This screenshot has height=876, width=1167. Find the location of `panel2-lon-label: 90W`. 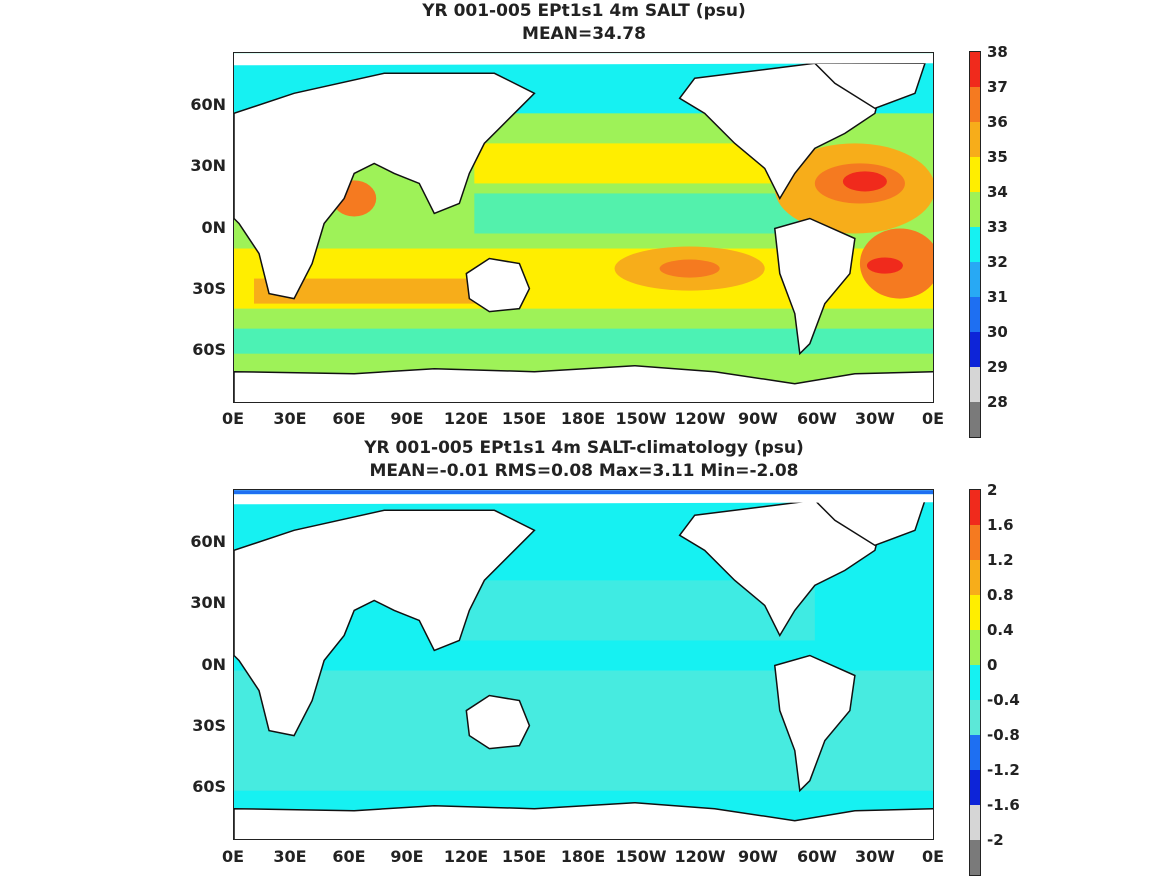

panel2-lon-label: 90W is located at coordinates (758, 856).